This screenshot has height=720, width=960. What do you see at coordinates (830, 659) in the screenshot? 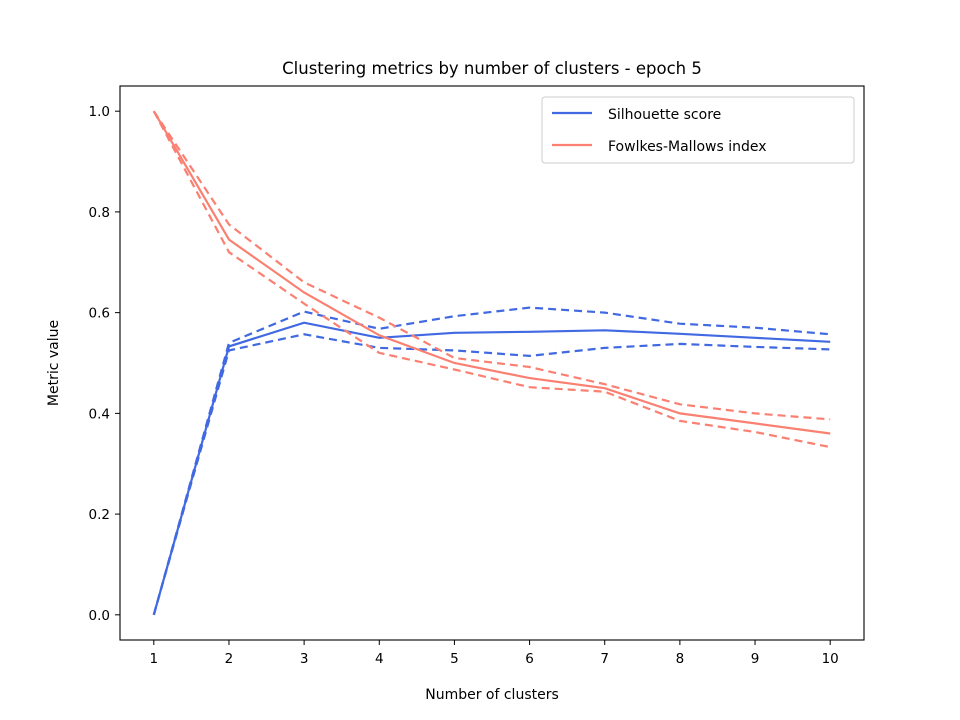
I see `x-tick-label: 10` at bounding box center [830, 659].